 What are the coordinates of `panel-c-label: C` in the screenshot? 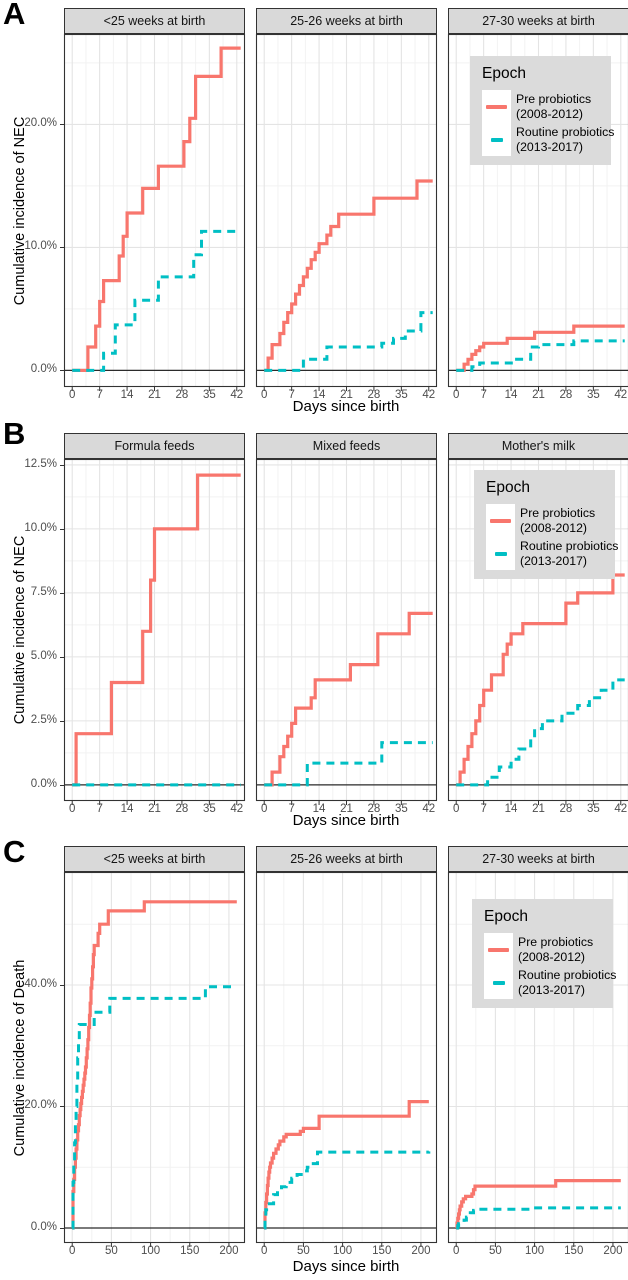 It's located at (14, 851).